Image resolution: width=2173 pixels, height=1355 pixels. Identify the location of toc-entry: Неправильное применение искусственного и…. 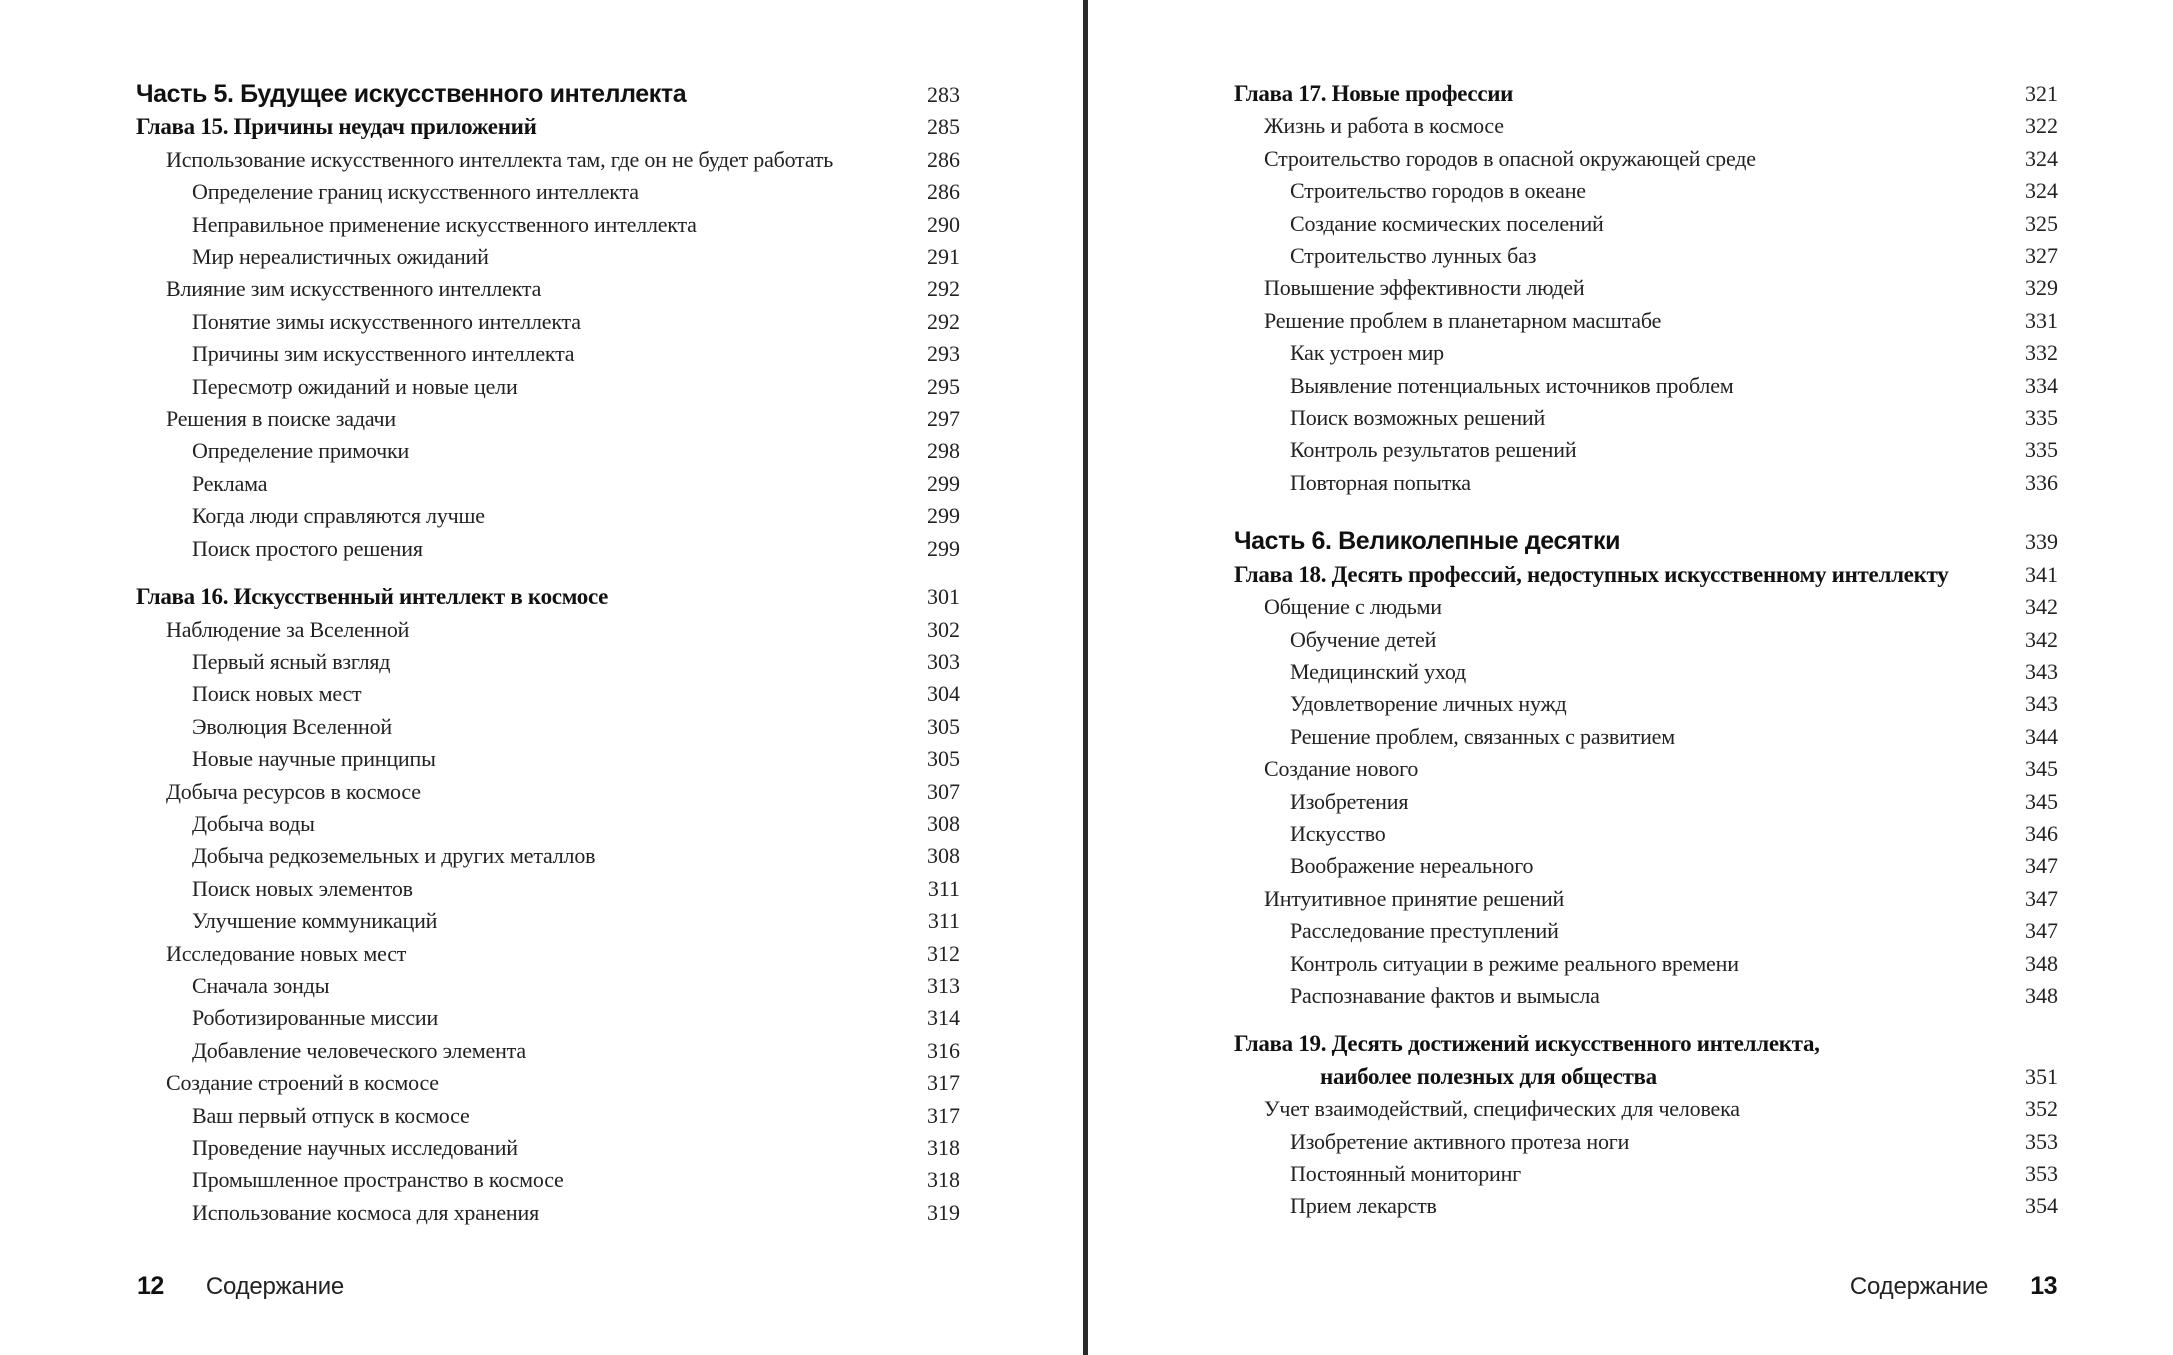
(548, 225).